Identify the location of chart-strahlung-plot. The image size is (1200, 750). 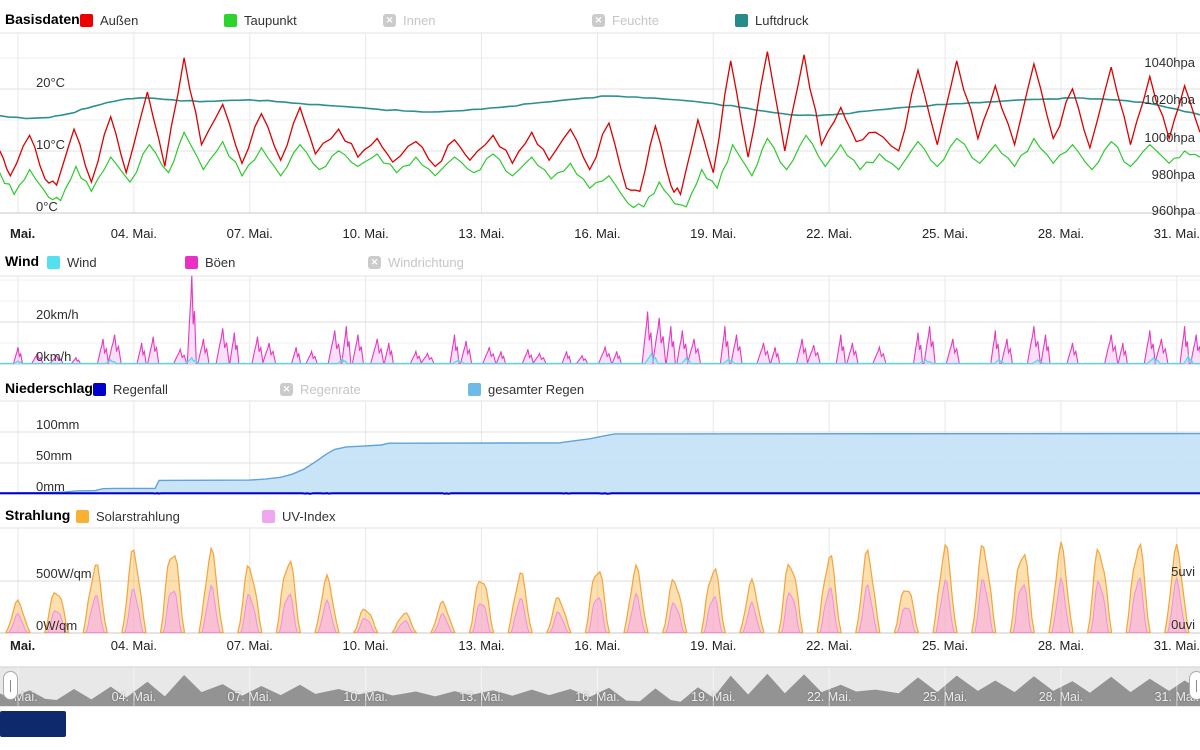
(600, 580).